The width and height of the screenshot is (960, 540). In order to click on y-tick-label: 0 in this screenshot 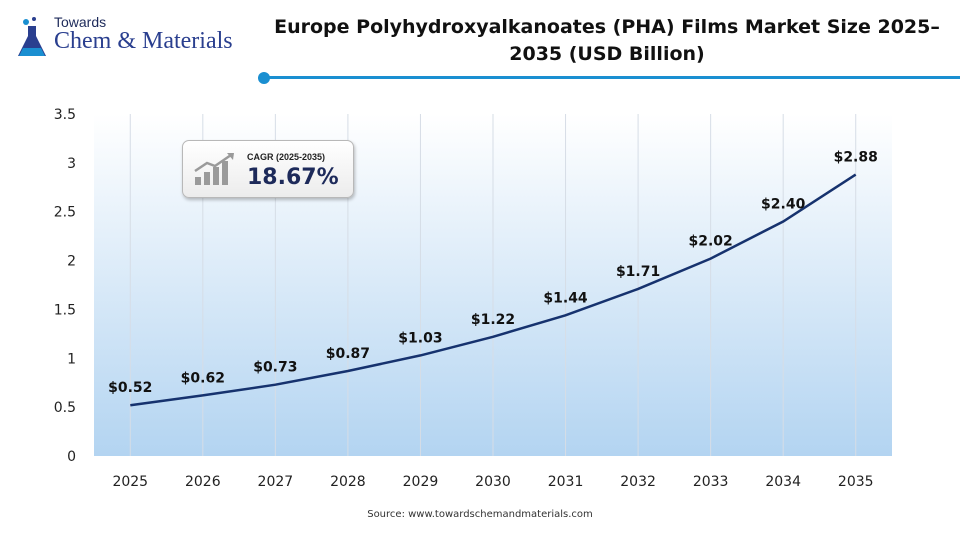, I will do `click(71, 457)`.